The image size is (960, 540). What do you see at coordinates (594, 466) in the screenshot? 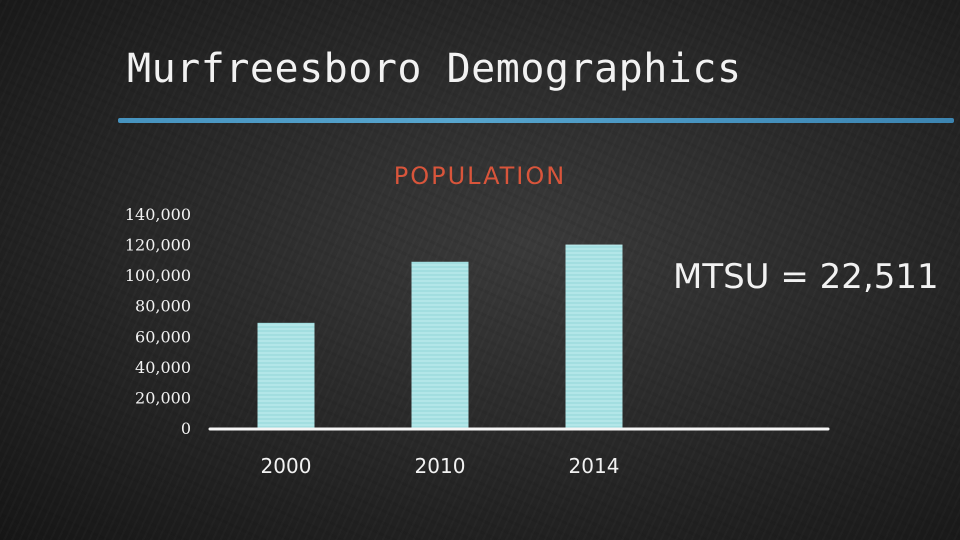
I see `x-tick-label-2014: 2014` at bounding box center [594, 466].